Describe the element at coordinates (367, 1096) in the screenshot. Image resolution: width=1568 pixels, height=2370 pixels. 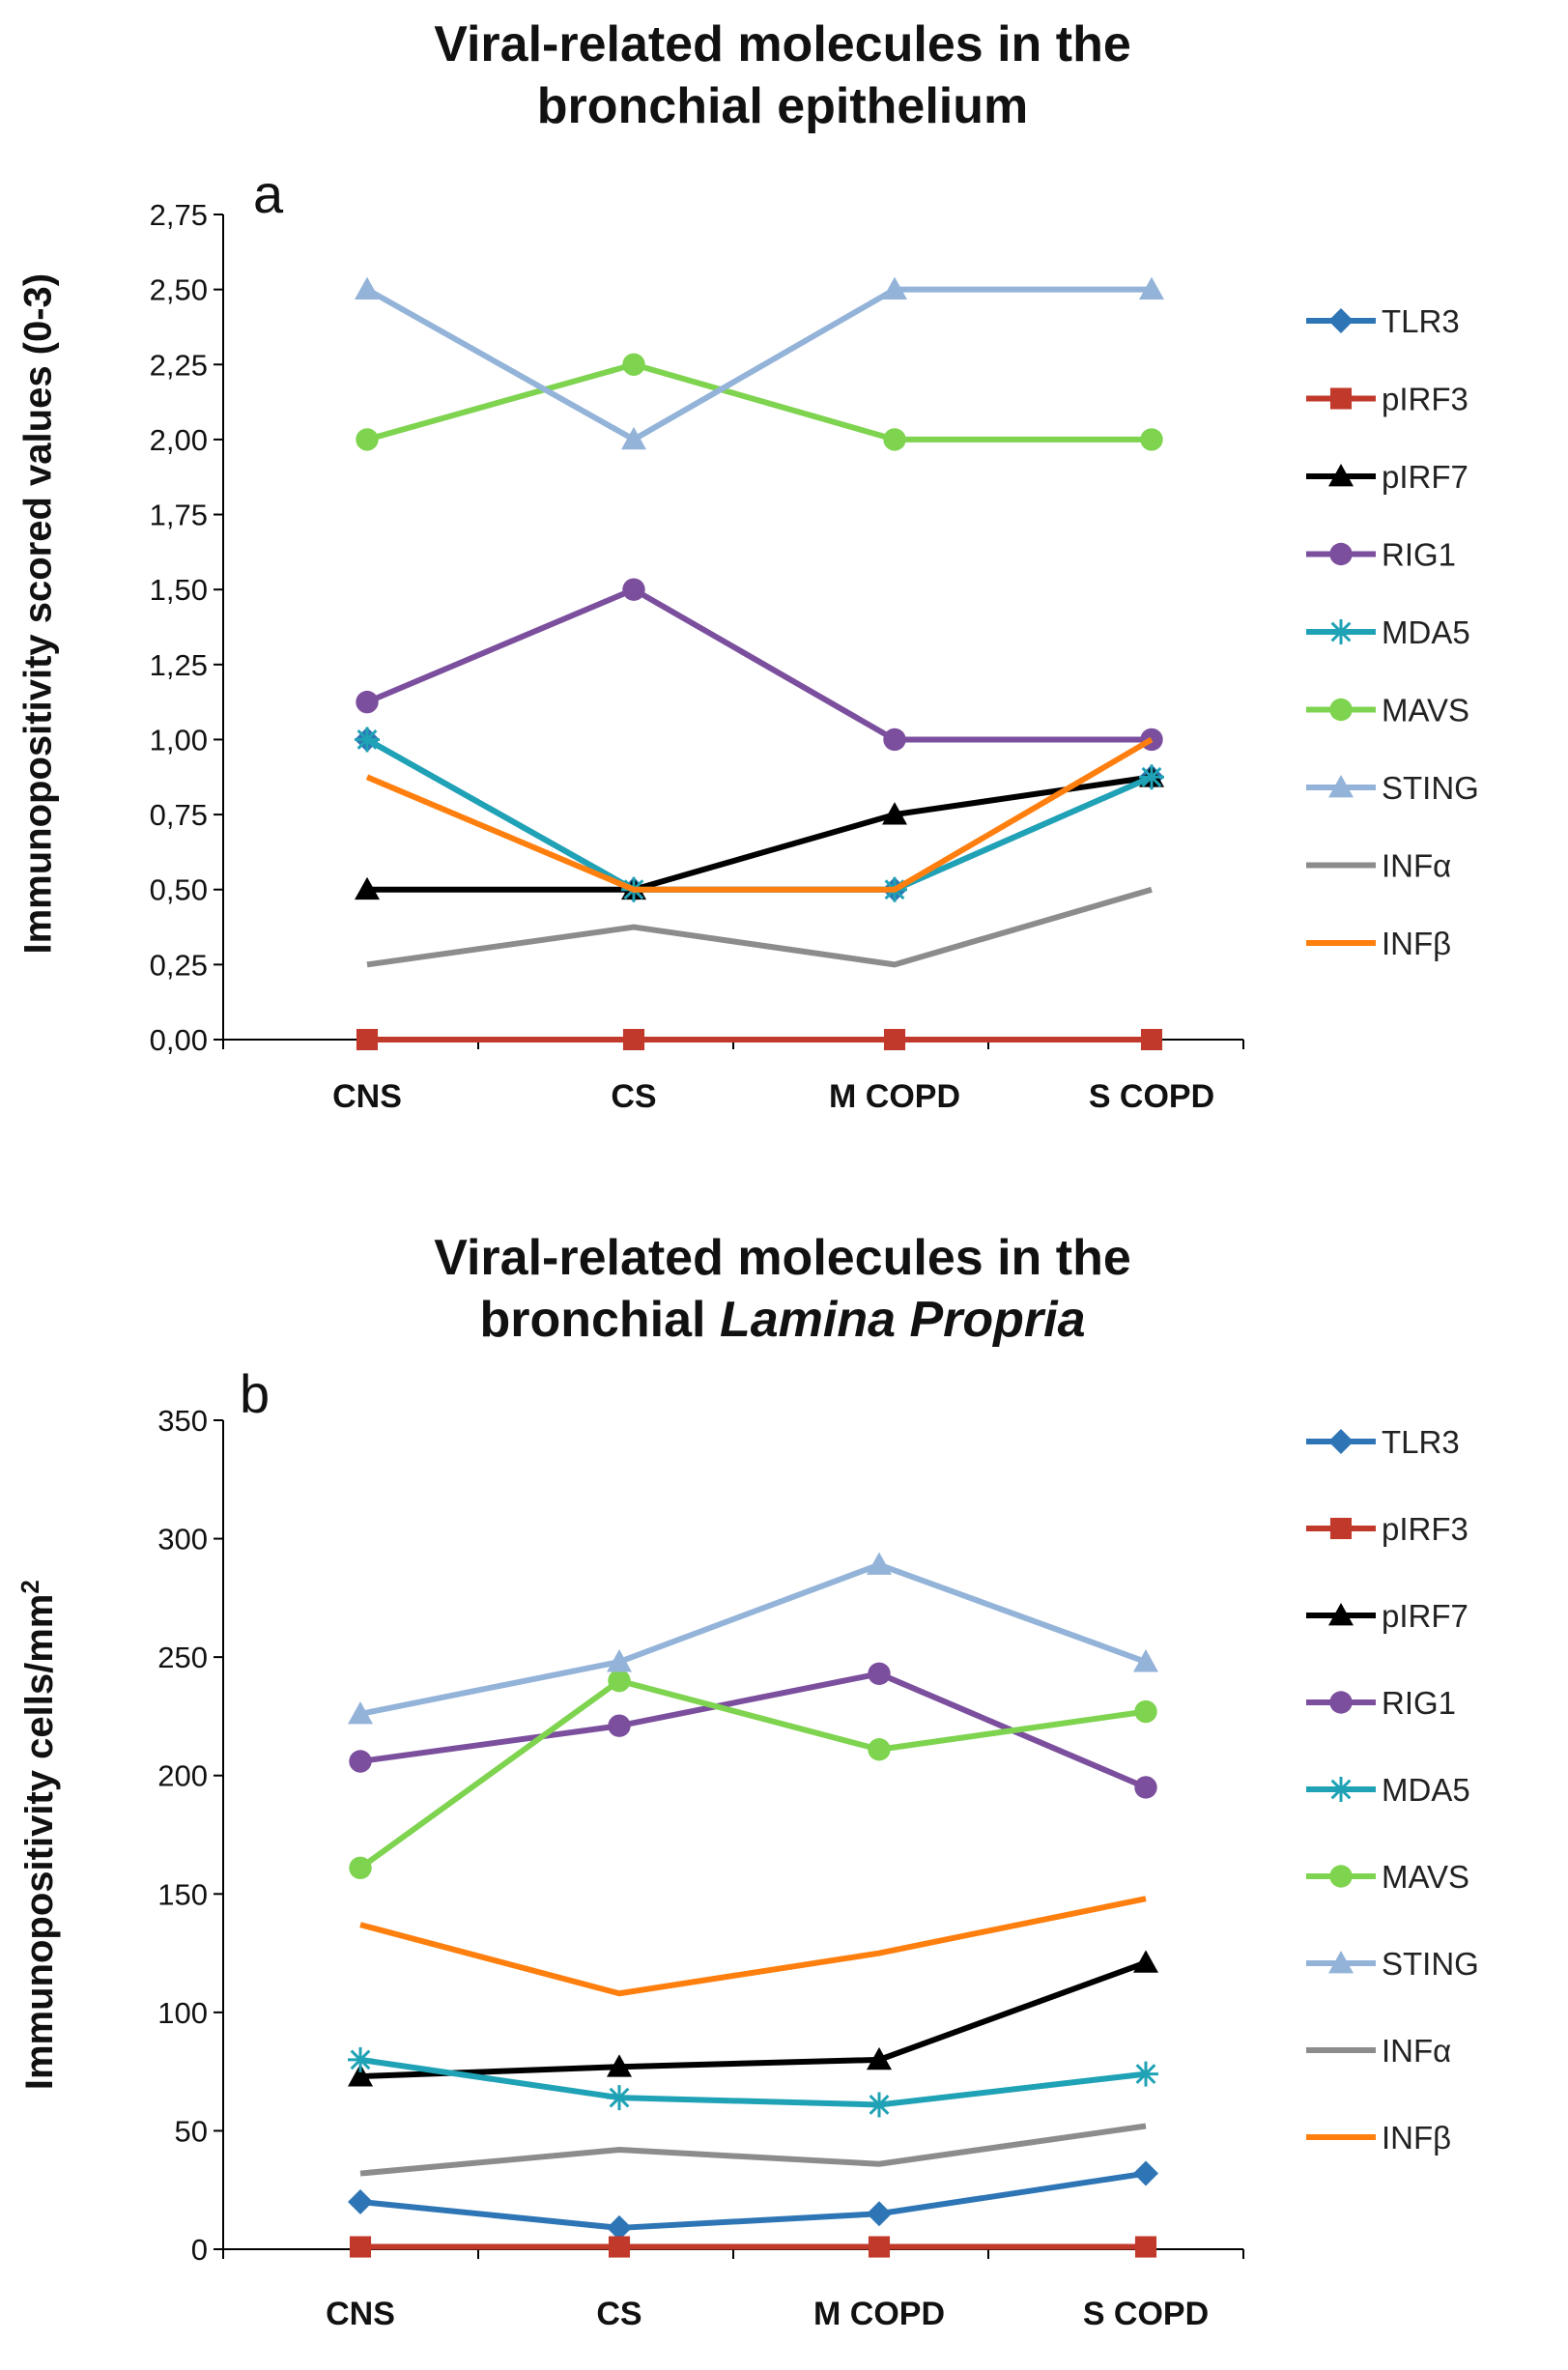
I see `x-tick-label-cns: CNS` at that location.